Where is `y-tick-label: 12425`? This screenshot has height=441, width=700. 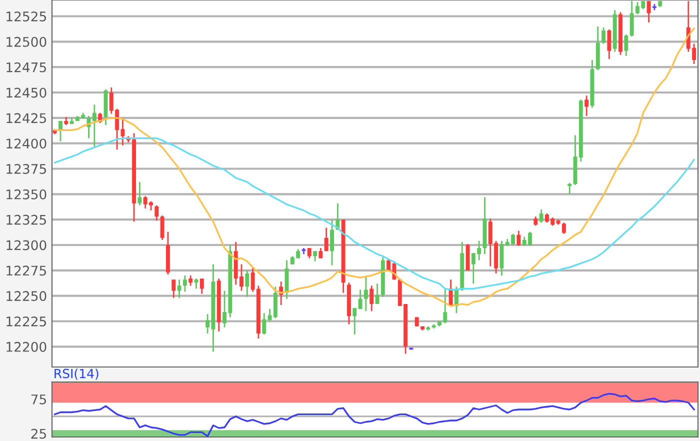
y-tick-label: 12425 is located at coordinates (26, 118).